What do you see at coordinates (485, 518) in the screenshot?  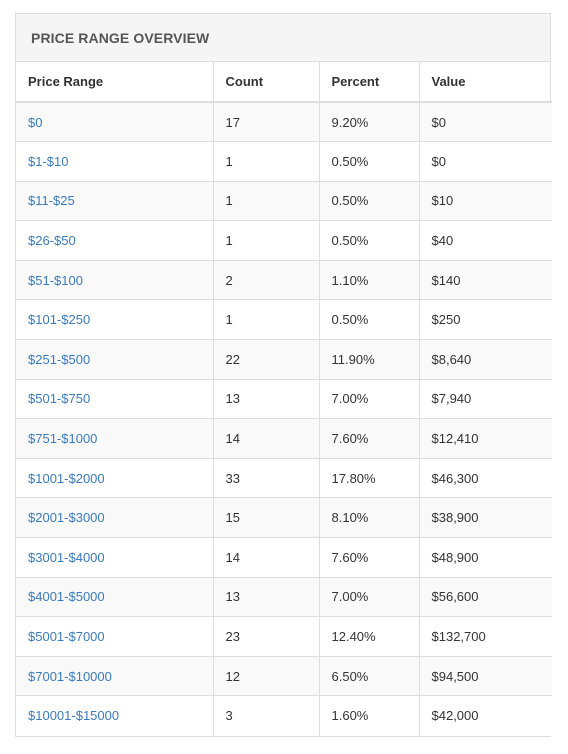 I see `value-cell: $38,900` at bounding box center [485, 518].